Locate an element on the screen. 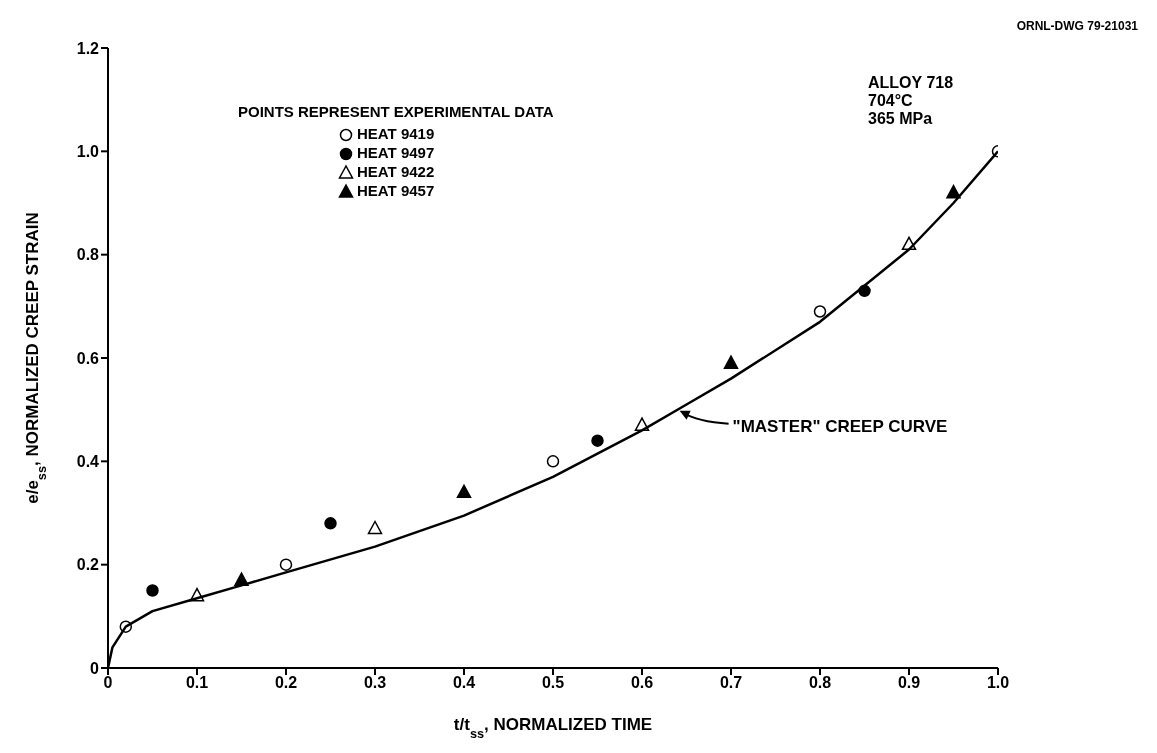  x-tick-label: 0.1 is located at coordinates (197, 683).